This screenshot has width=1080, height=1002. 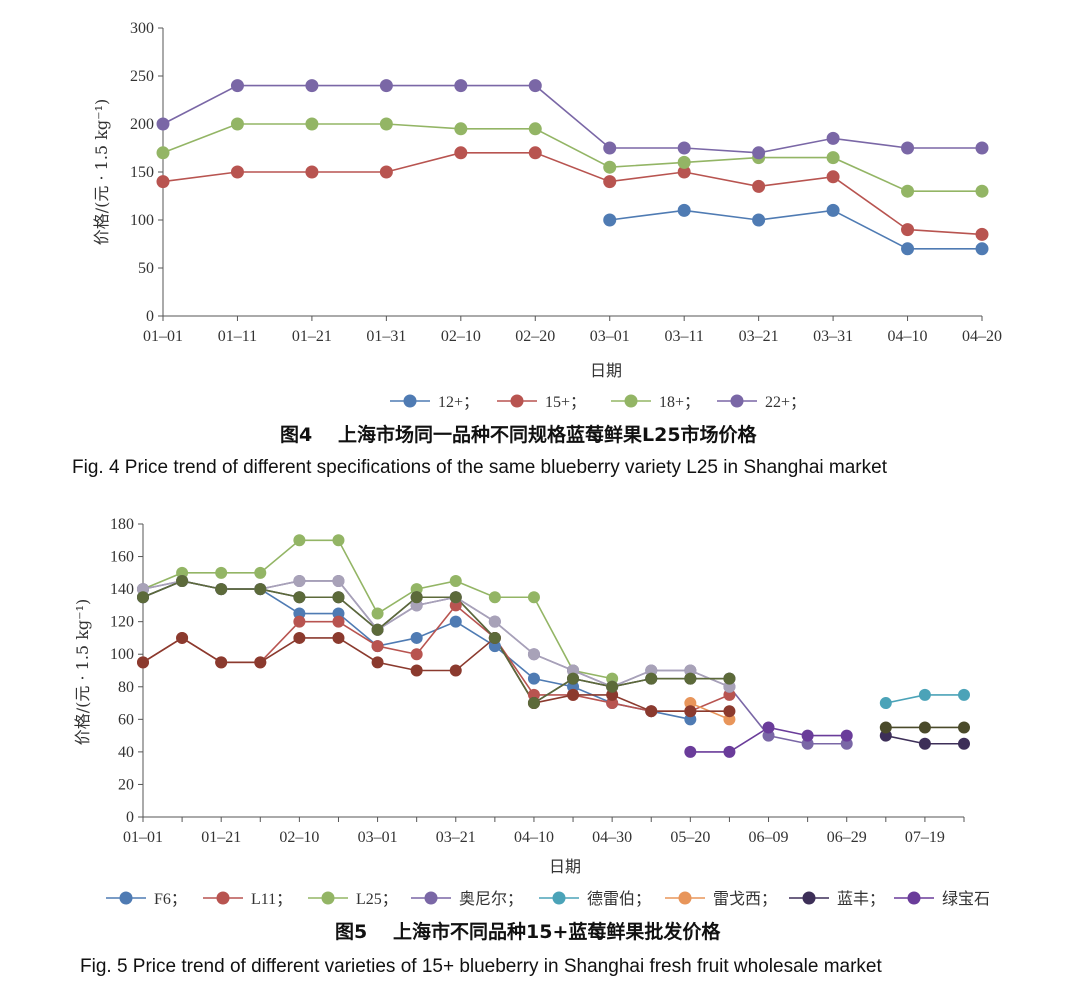 What do you see at coordinates (150, 316) in the screenshot?
I see `fig4-y-tick-label: 0` at bounding box center [150, 316].